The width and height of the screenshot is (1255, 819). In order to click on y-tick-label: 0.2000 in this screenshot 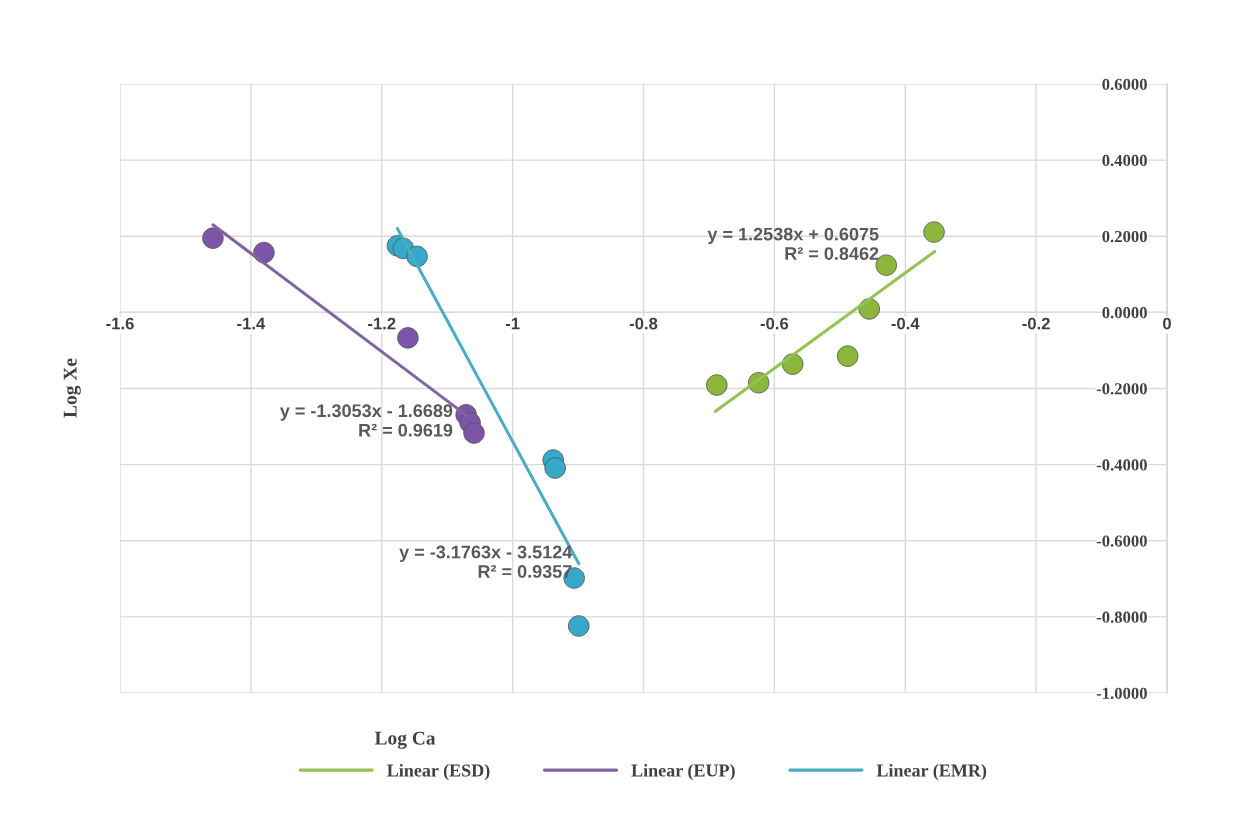, I will do `click(1124, 236)`.